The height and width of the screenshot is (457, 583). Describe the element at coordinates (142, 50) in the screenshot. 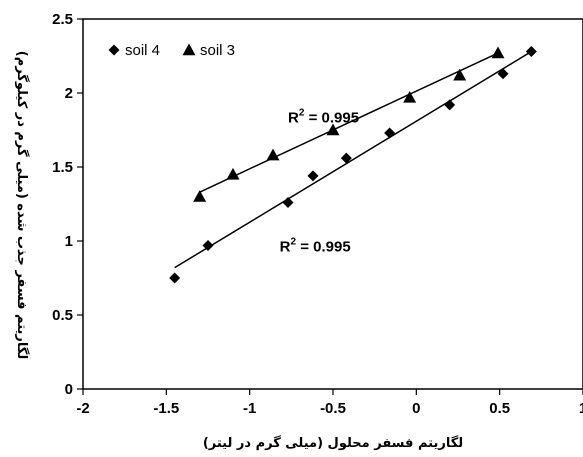

I see `legend-label-soil-4: soil 4` at that location.